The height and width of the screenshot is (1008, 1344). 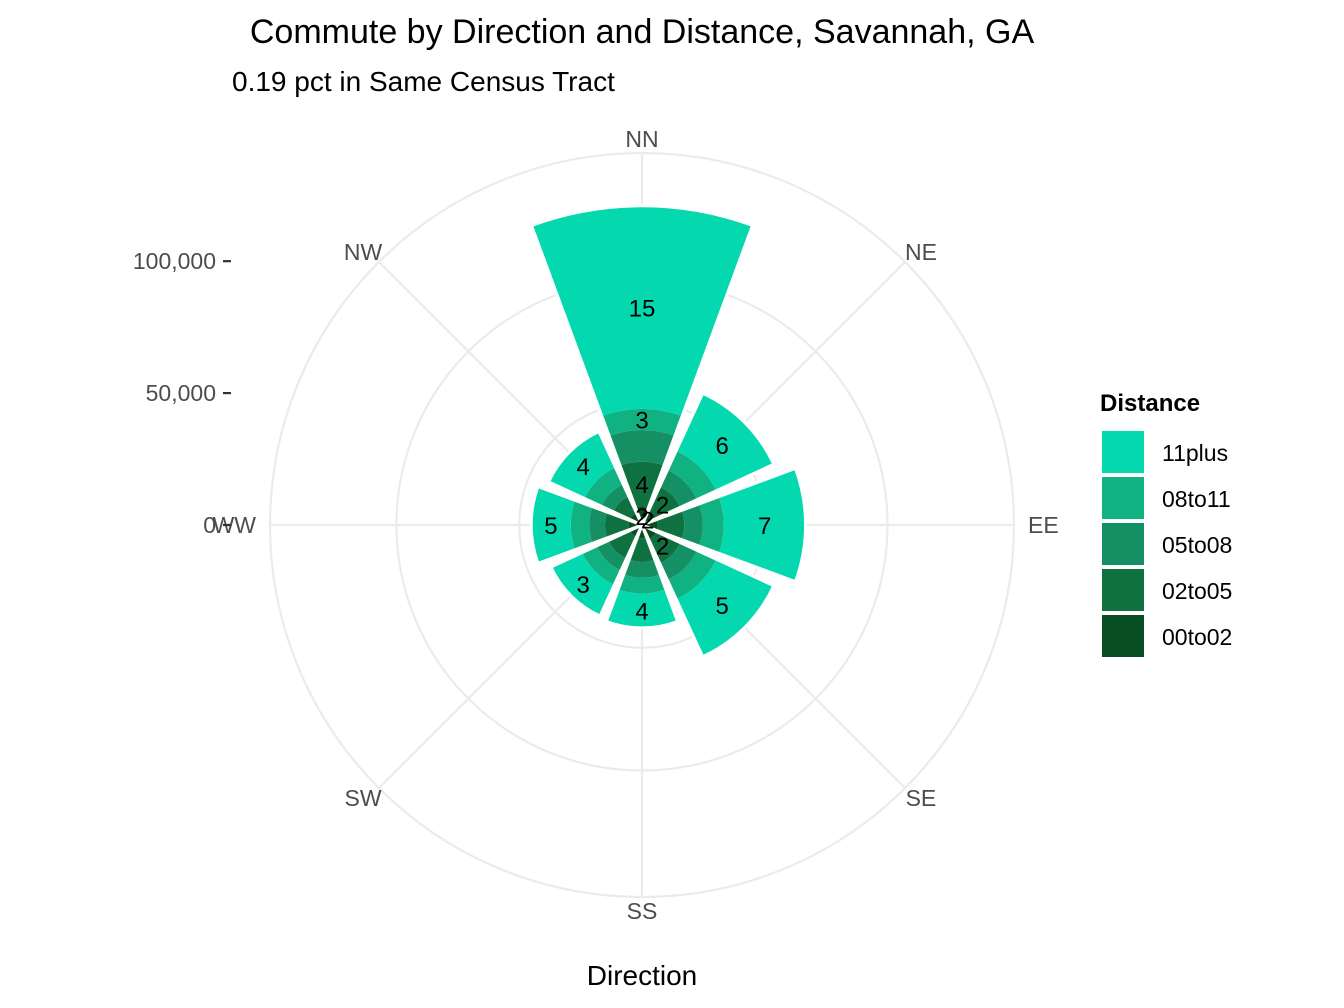 I want to click on bar-EE-08to11, so click(x=711, y=525).